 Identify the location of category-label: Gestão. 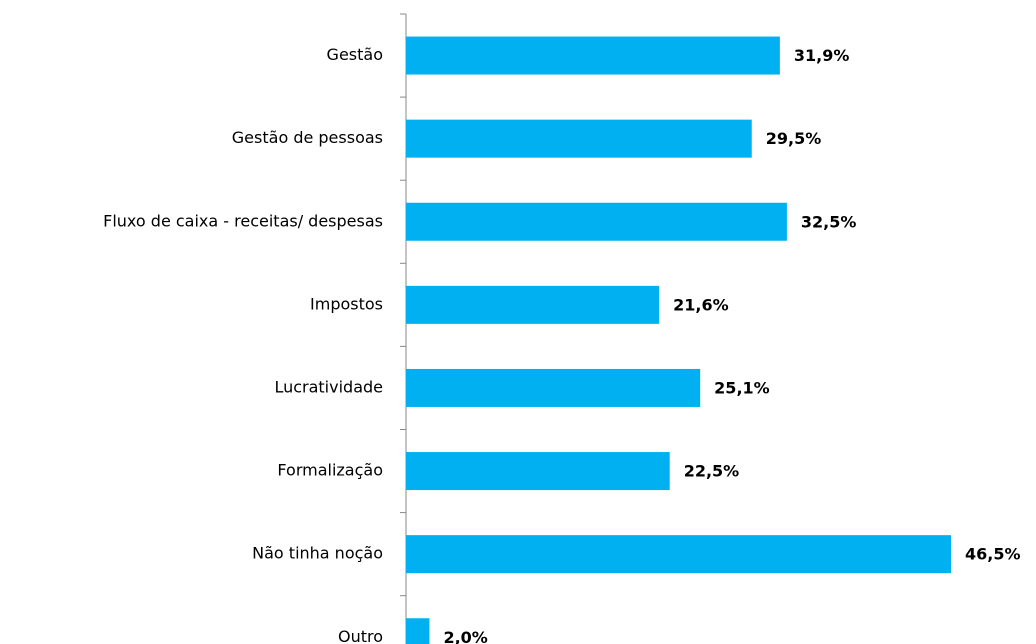
(355, 54).